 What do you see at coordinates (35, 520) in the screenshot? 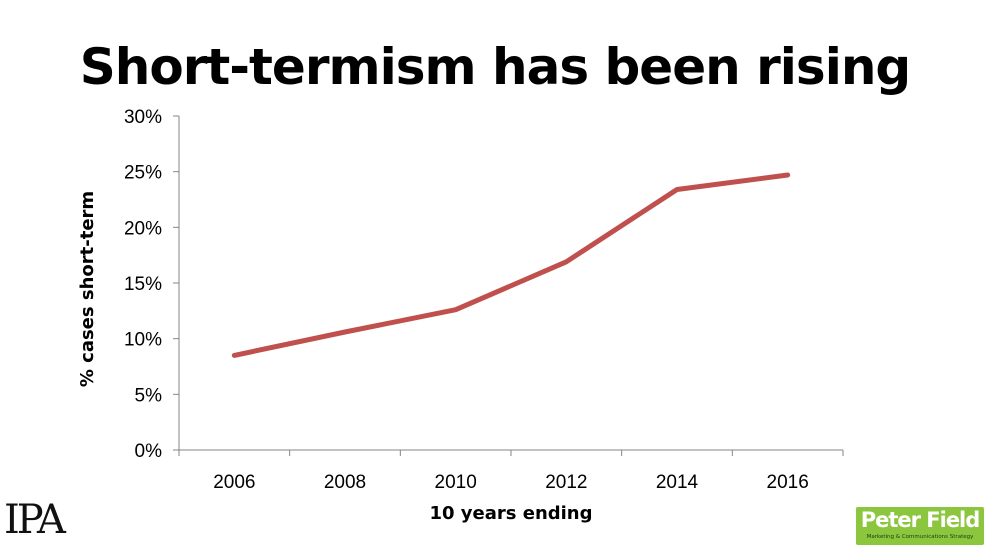
I see `ipa-logo: IPA` at bounding box center [35, 520].